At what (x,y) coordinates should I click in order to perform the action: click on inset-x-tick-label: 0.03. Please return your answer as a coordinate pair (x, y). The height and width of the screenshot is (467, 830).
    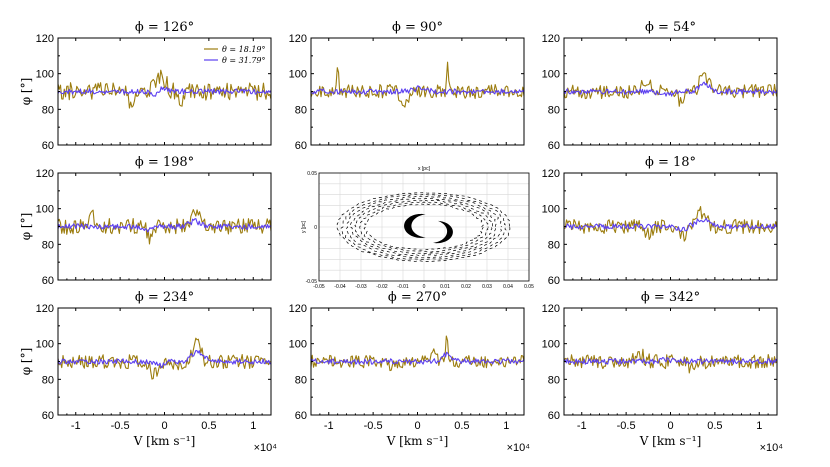
    Looking at the image, I should click on (487, 287).